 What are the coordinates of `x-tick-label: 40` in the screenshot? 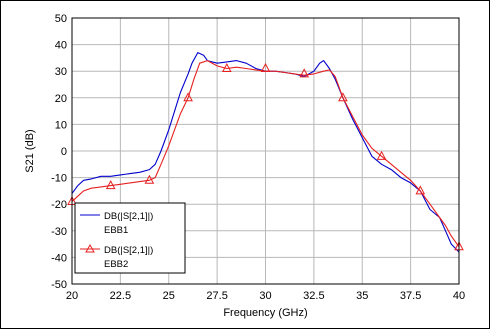 It's located at (459, 296).